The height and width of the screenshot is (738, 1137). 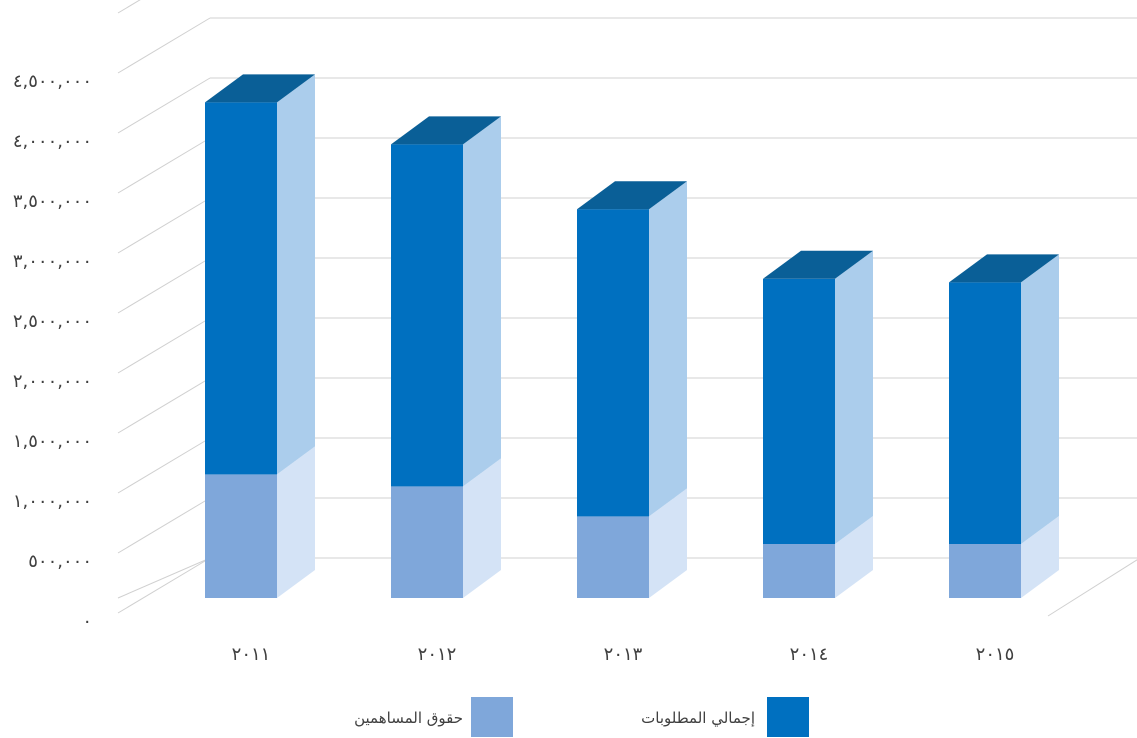 I want to click on legend: إجمالي المطلوبات حقوق المساهمين, so click(x=581, y=717).